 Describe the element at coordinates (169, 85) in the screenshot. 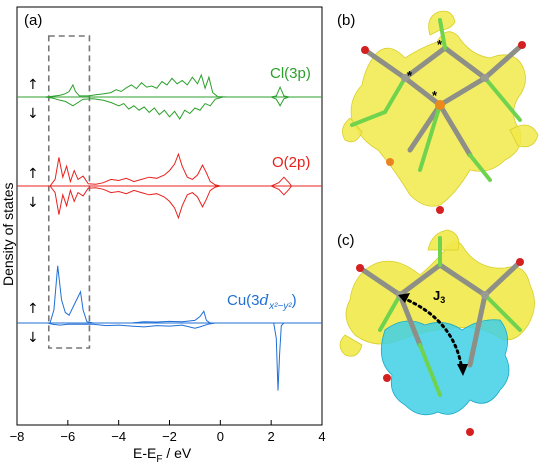

I see `dos-trace-0-spin-up` at that location.